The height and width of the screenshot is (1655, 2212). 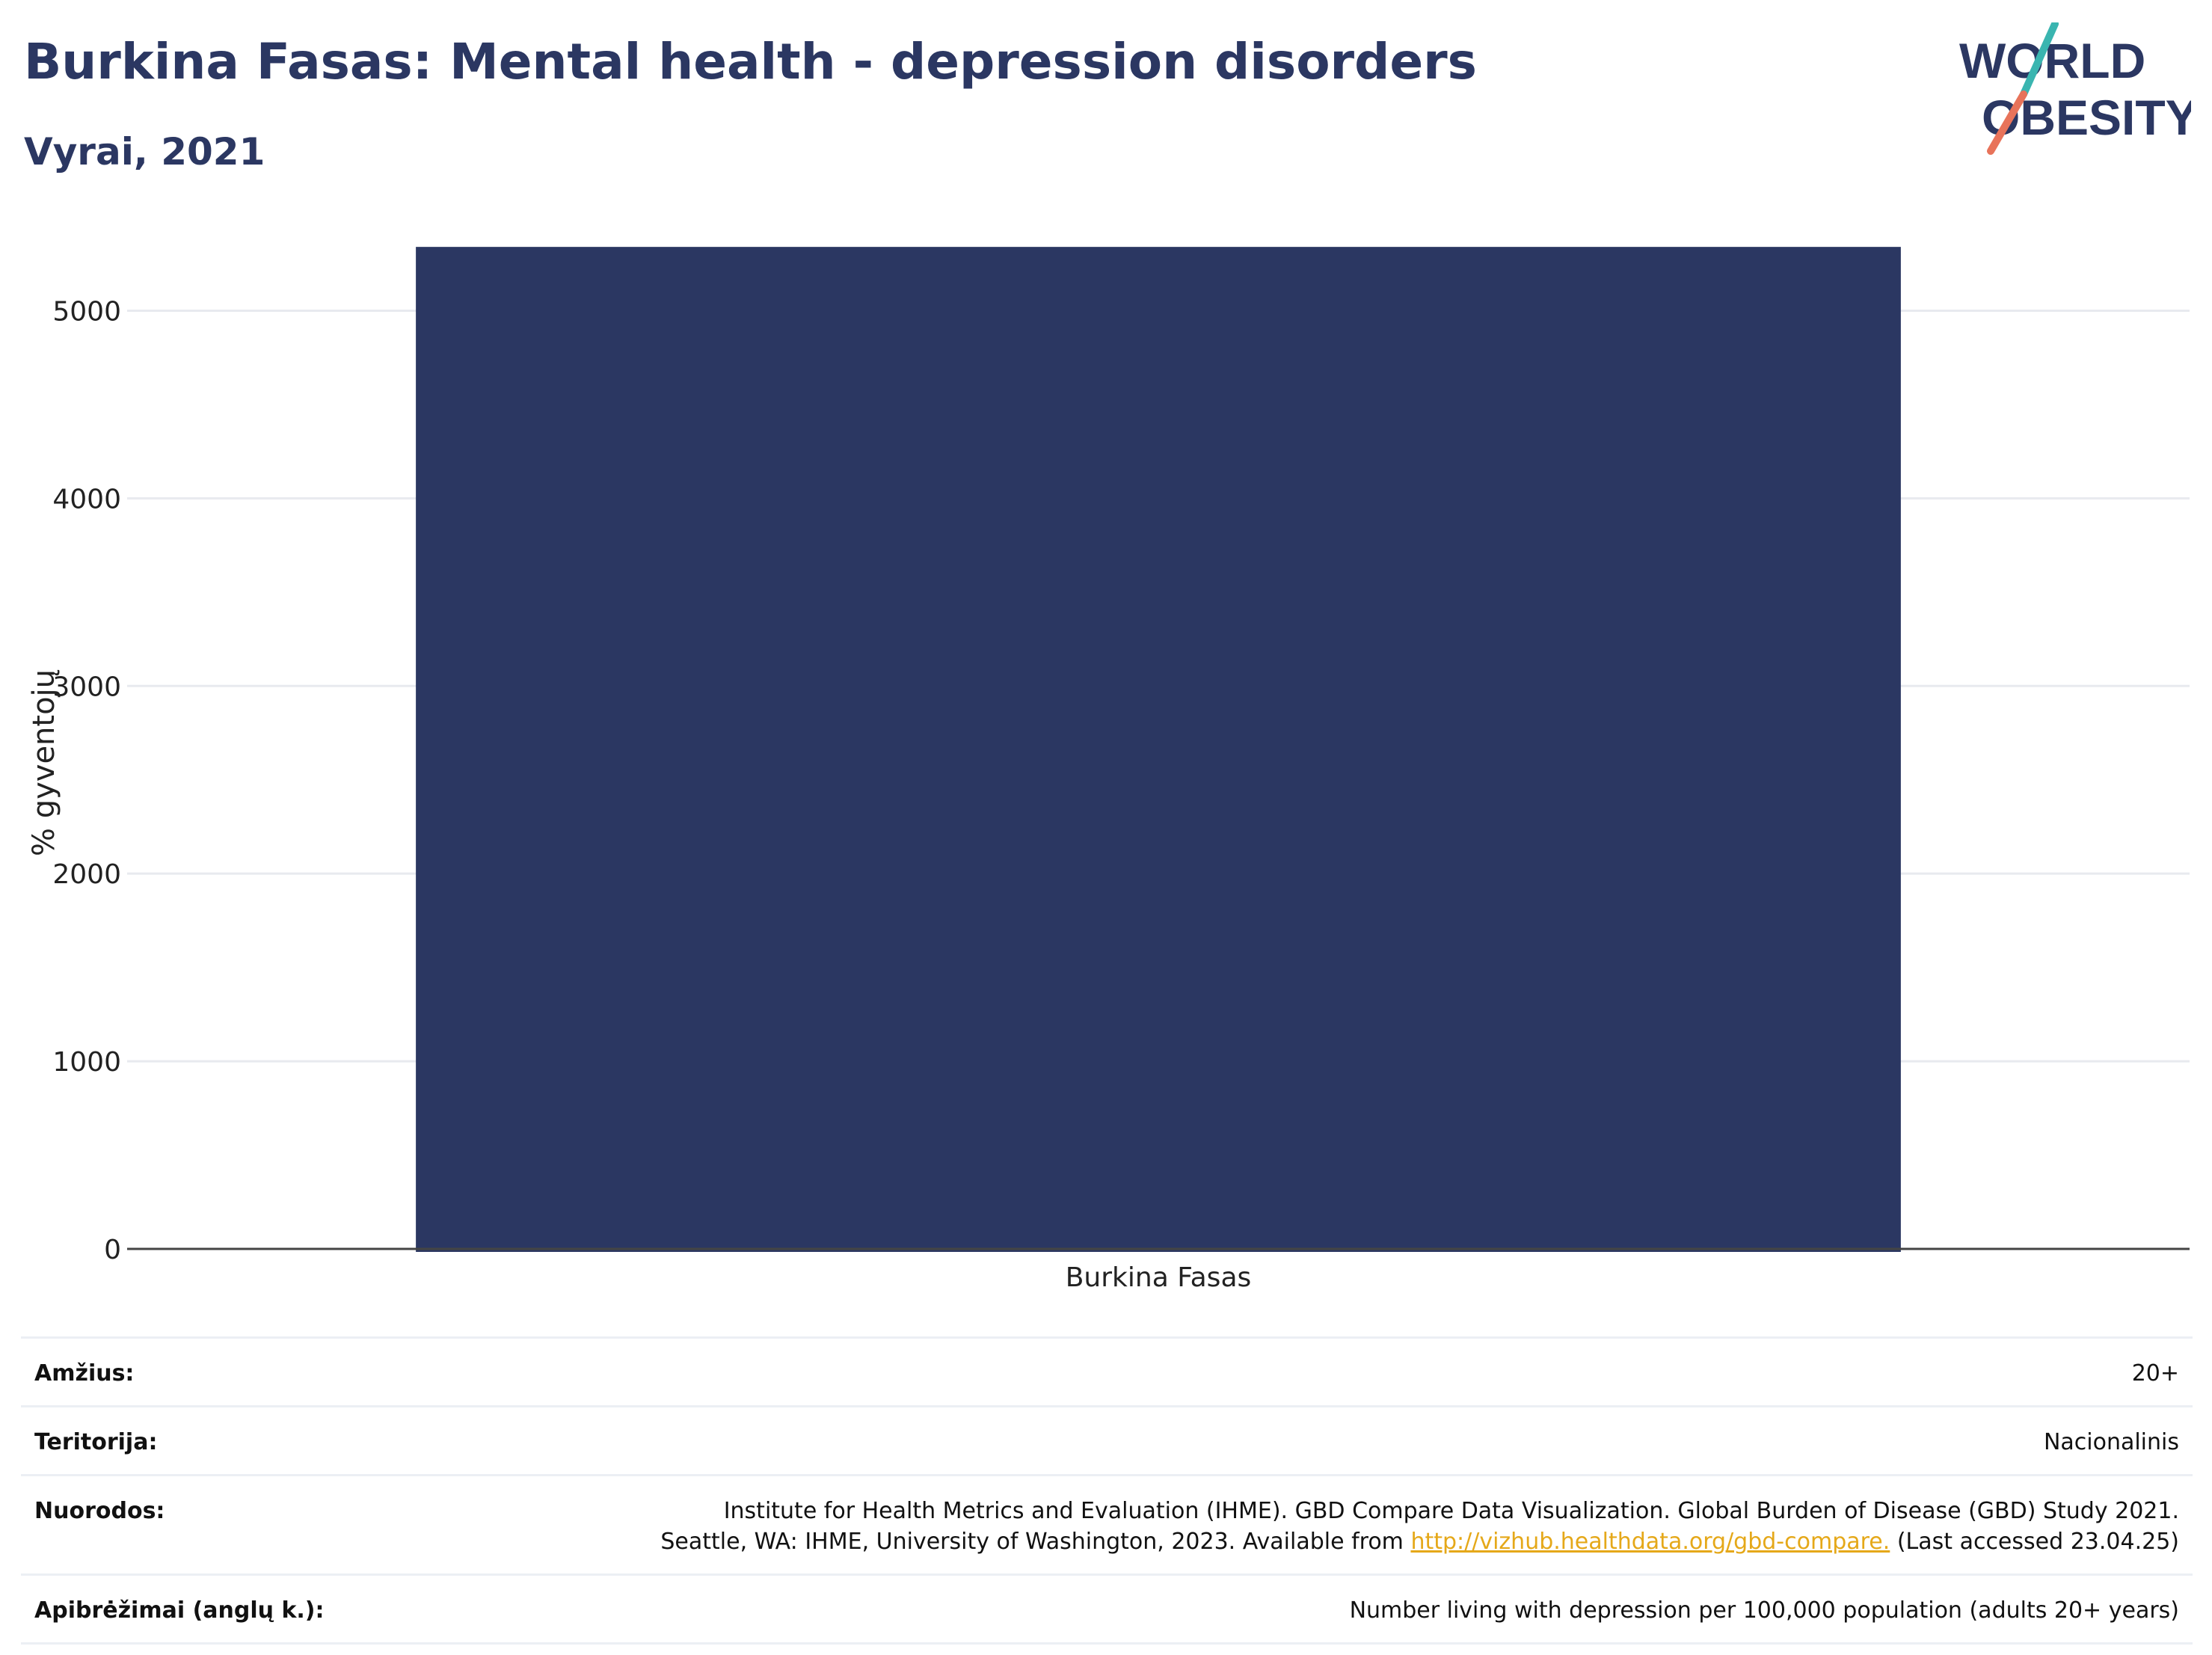 I want to click on territory-value: Nacionalinis, so click(x=2111, y=1442).